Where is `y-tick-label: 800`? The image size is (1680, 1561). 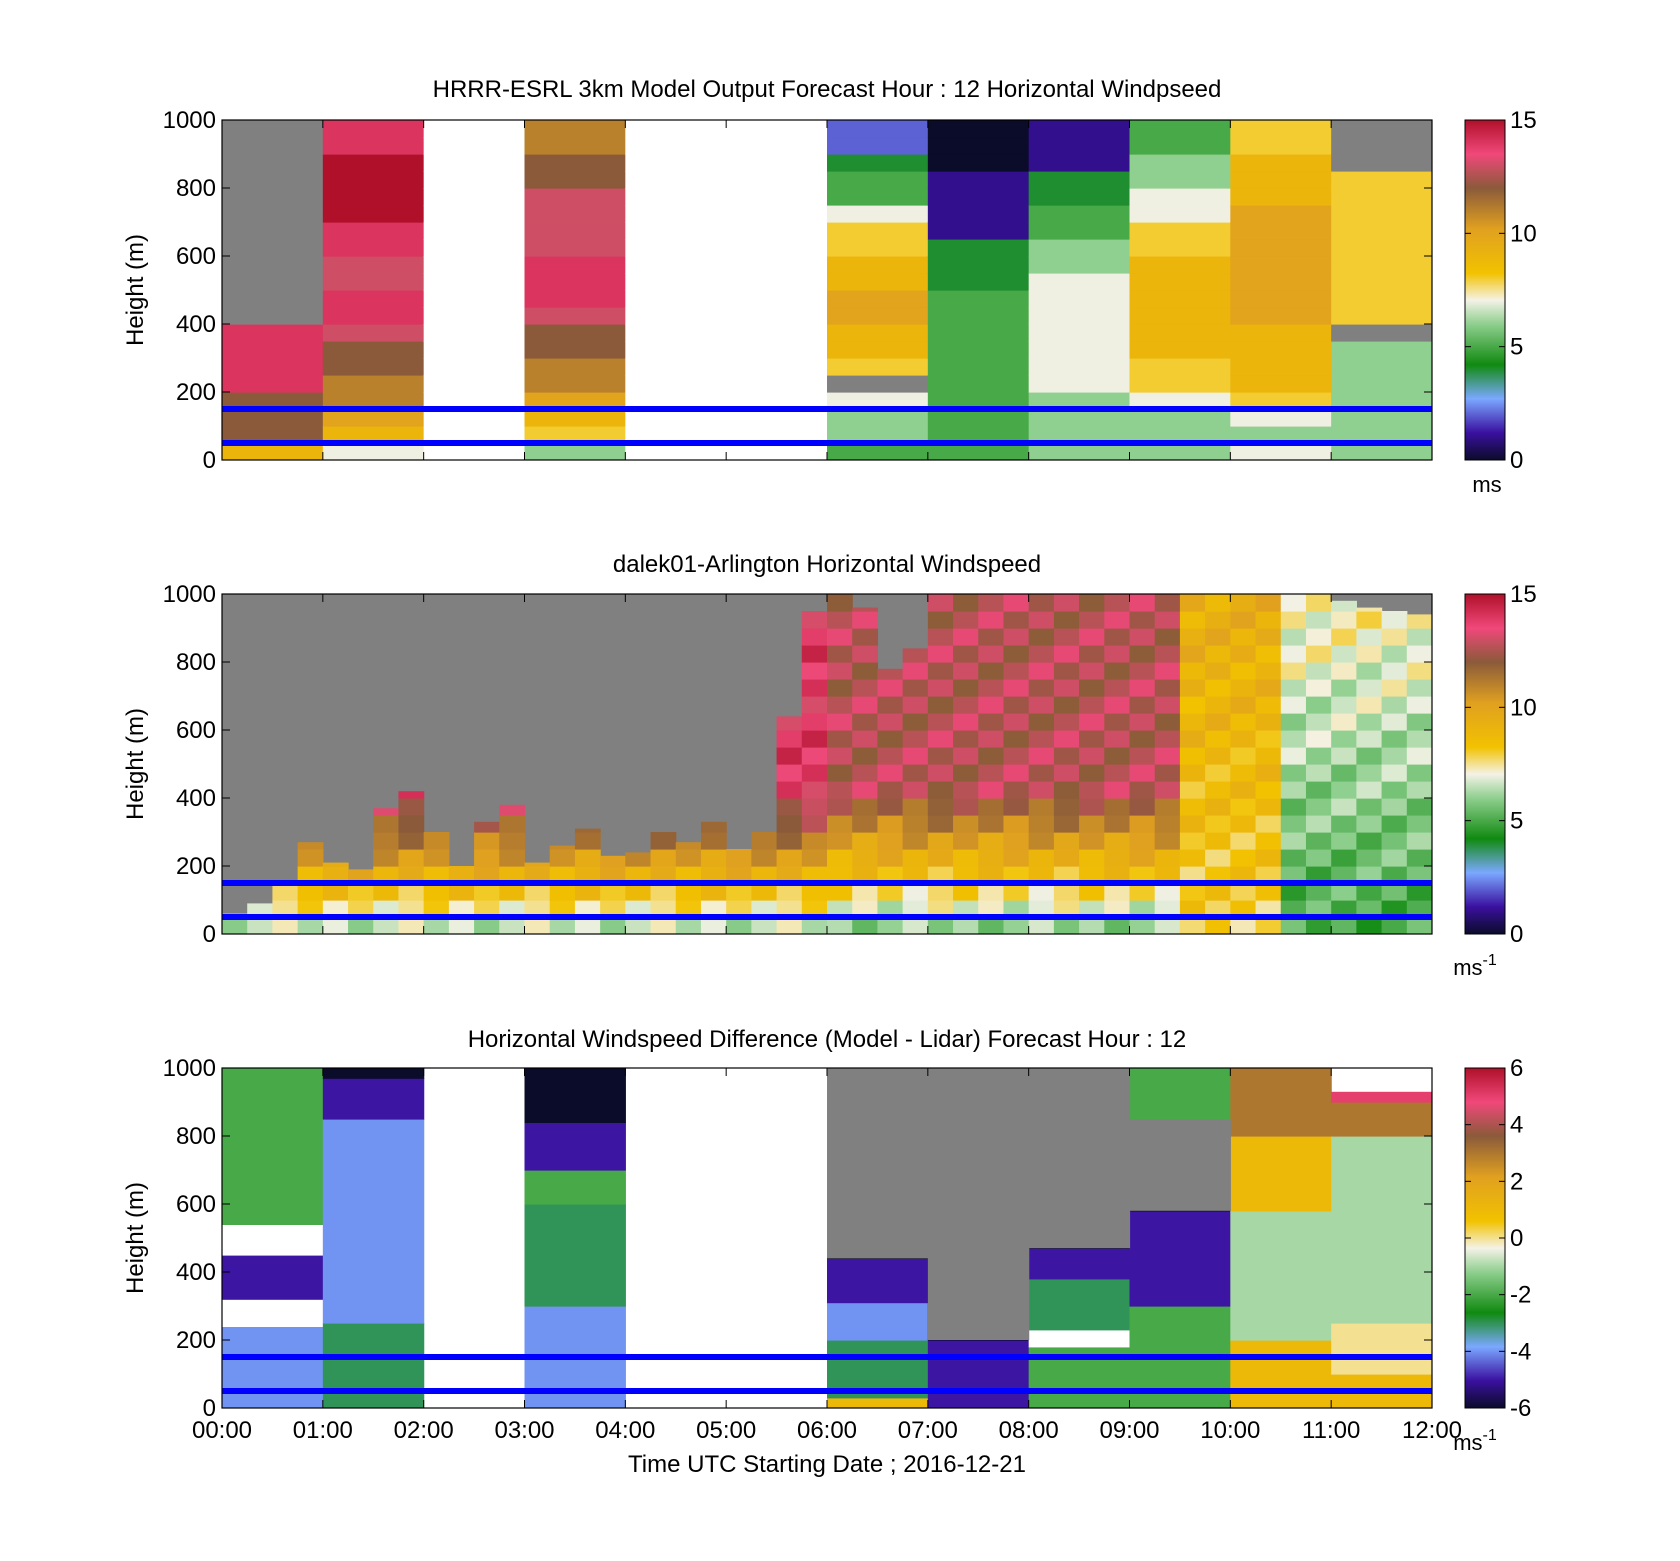 y-tick-label: 800 is located at coordinates (196, 662).